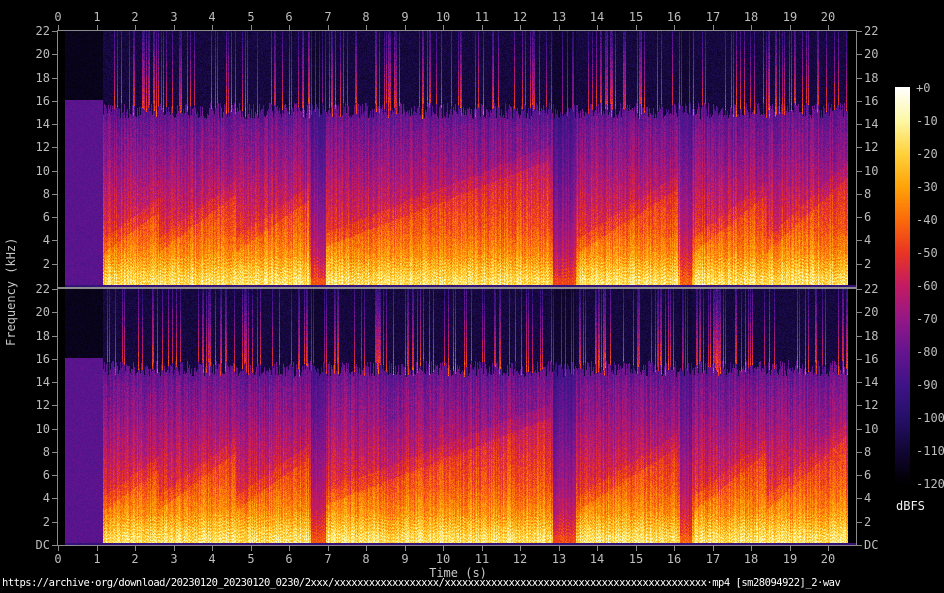 This screenshot has height=593, width=944. I want to click on colorbar-tick-label: +0, so click(923, 88).